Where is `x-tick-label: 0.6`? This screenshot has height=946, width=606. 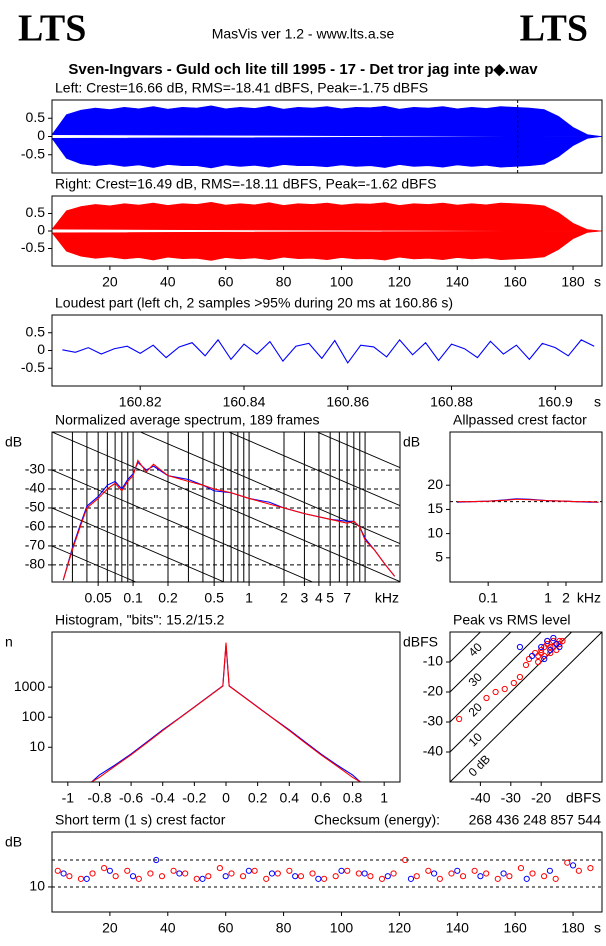
x-tick-label: 0.6 is located at coordinates (321, 798).